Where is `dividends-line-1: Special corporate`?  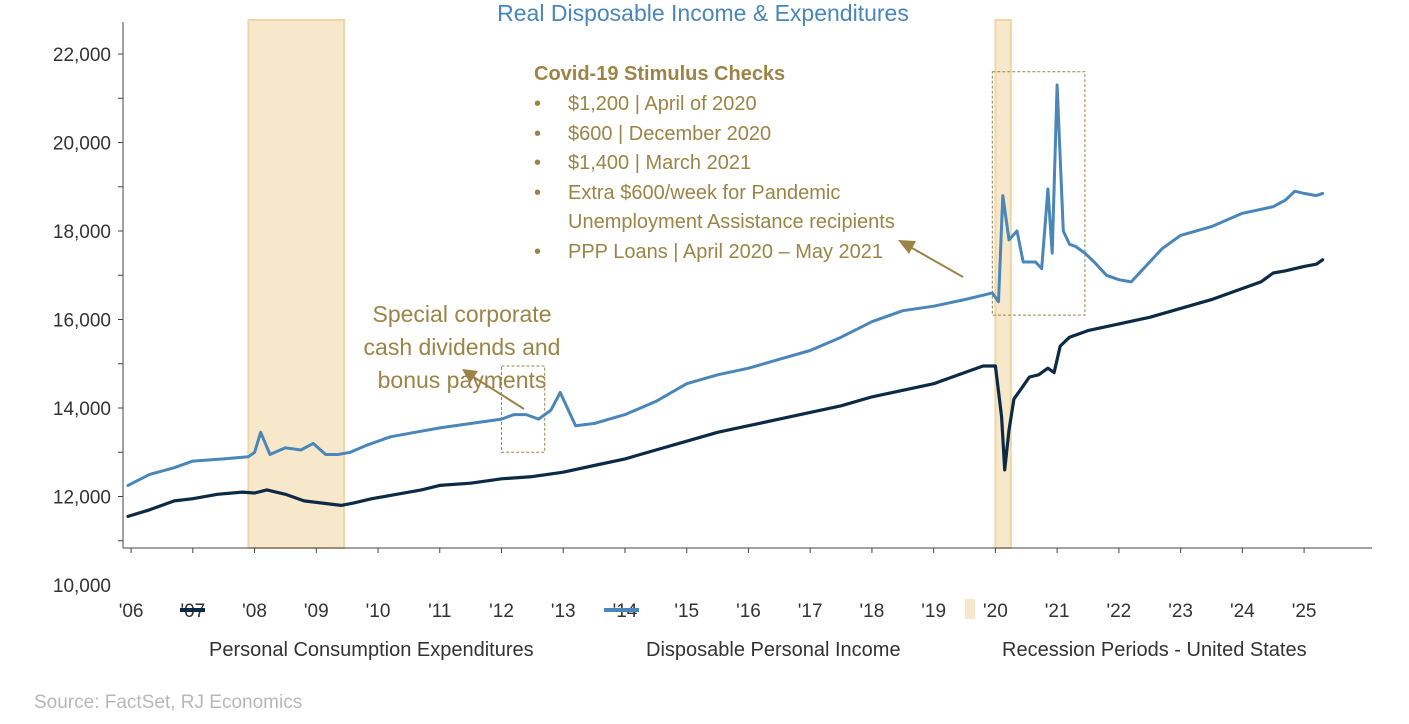 dividends-line-1: Special corporate is located at coordinates (462, 314).